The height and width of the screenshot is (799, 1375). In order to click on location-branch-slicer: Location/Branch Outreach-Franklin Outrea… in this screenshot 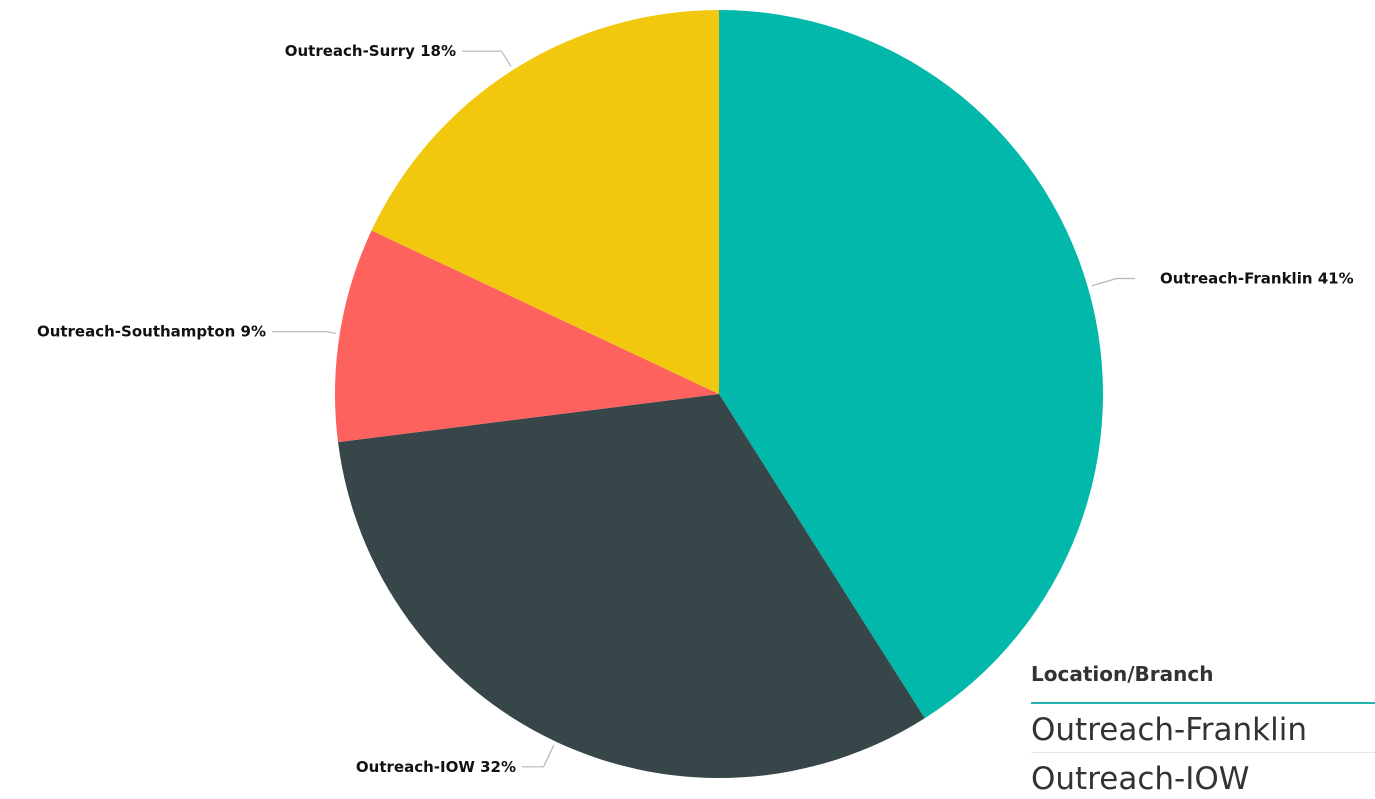, I will do `click(1203, 726)`.